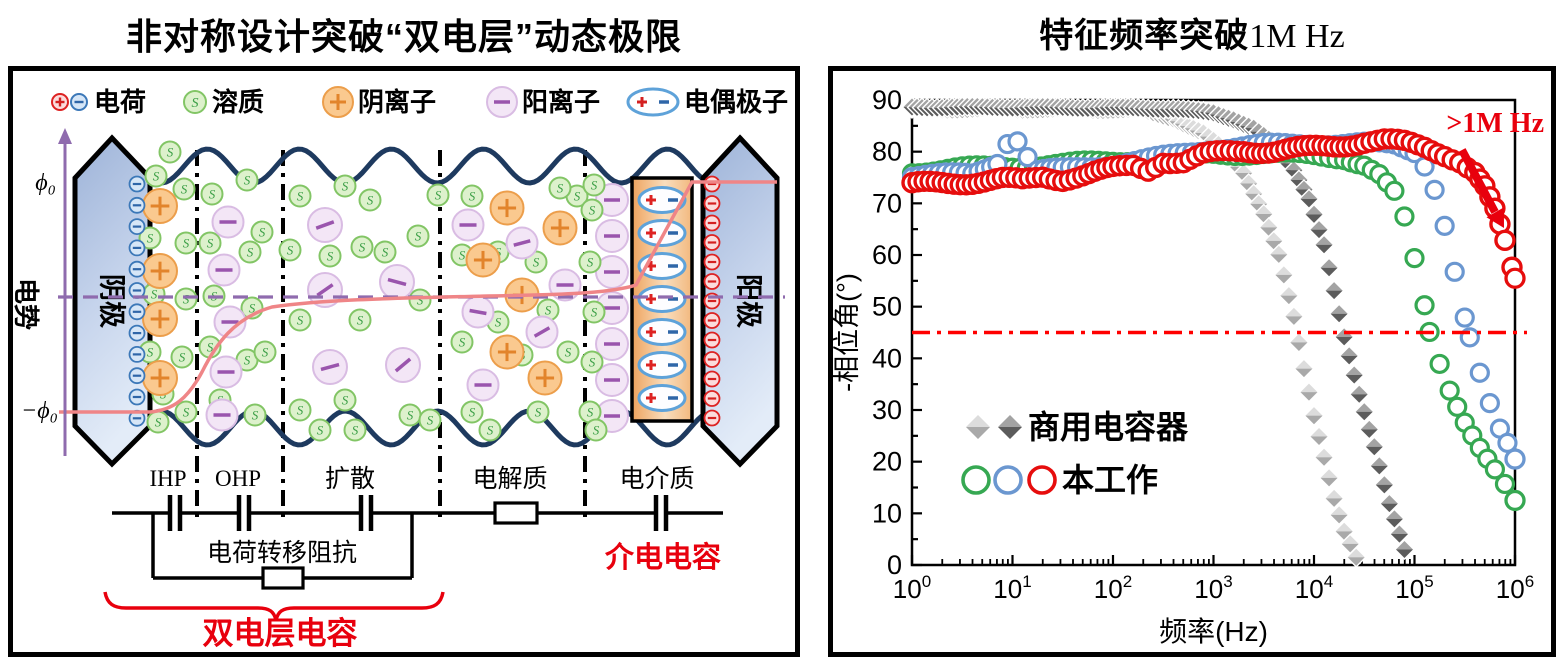 The height and width of the screenshot is (667, 1563). Describe the element at coordinates (656, 479) in the screenshot. I see `region-label-dielectric: 电介质` at that location.